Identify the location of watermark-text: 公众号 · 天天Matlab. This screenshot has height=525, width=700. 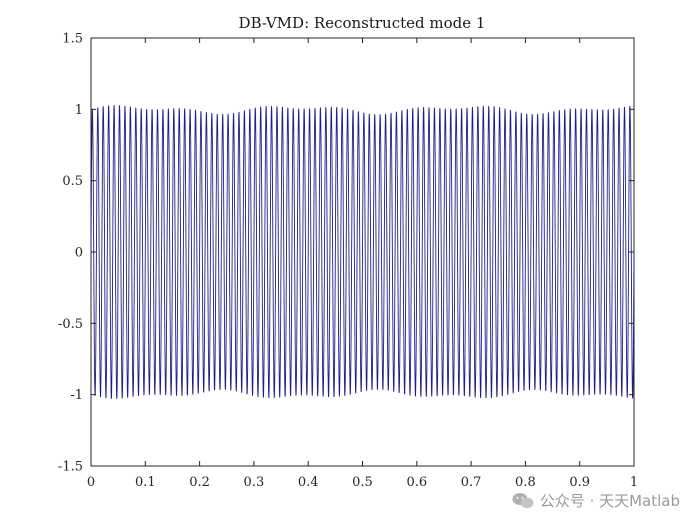
(609, 501).